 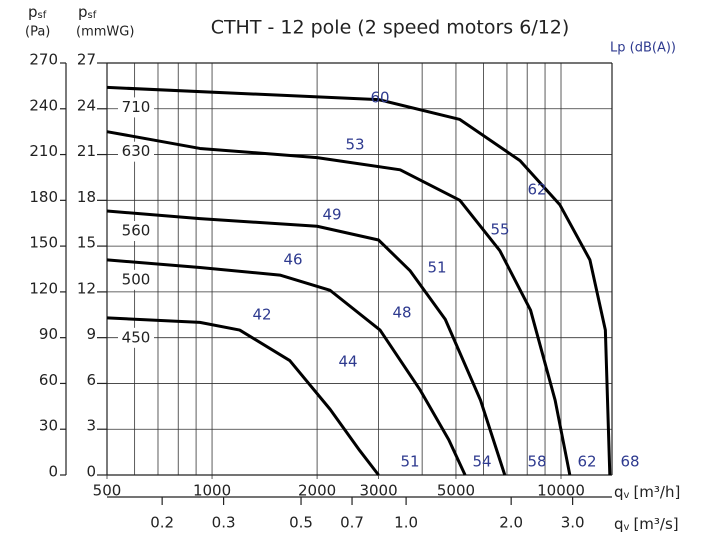 I want to click on x-tick-label: 10000, so click(x=561, y=491).